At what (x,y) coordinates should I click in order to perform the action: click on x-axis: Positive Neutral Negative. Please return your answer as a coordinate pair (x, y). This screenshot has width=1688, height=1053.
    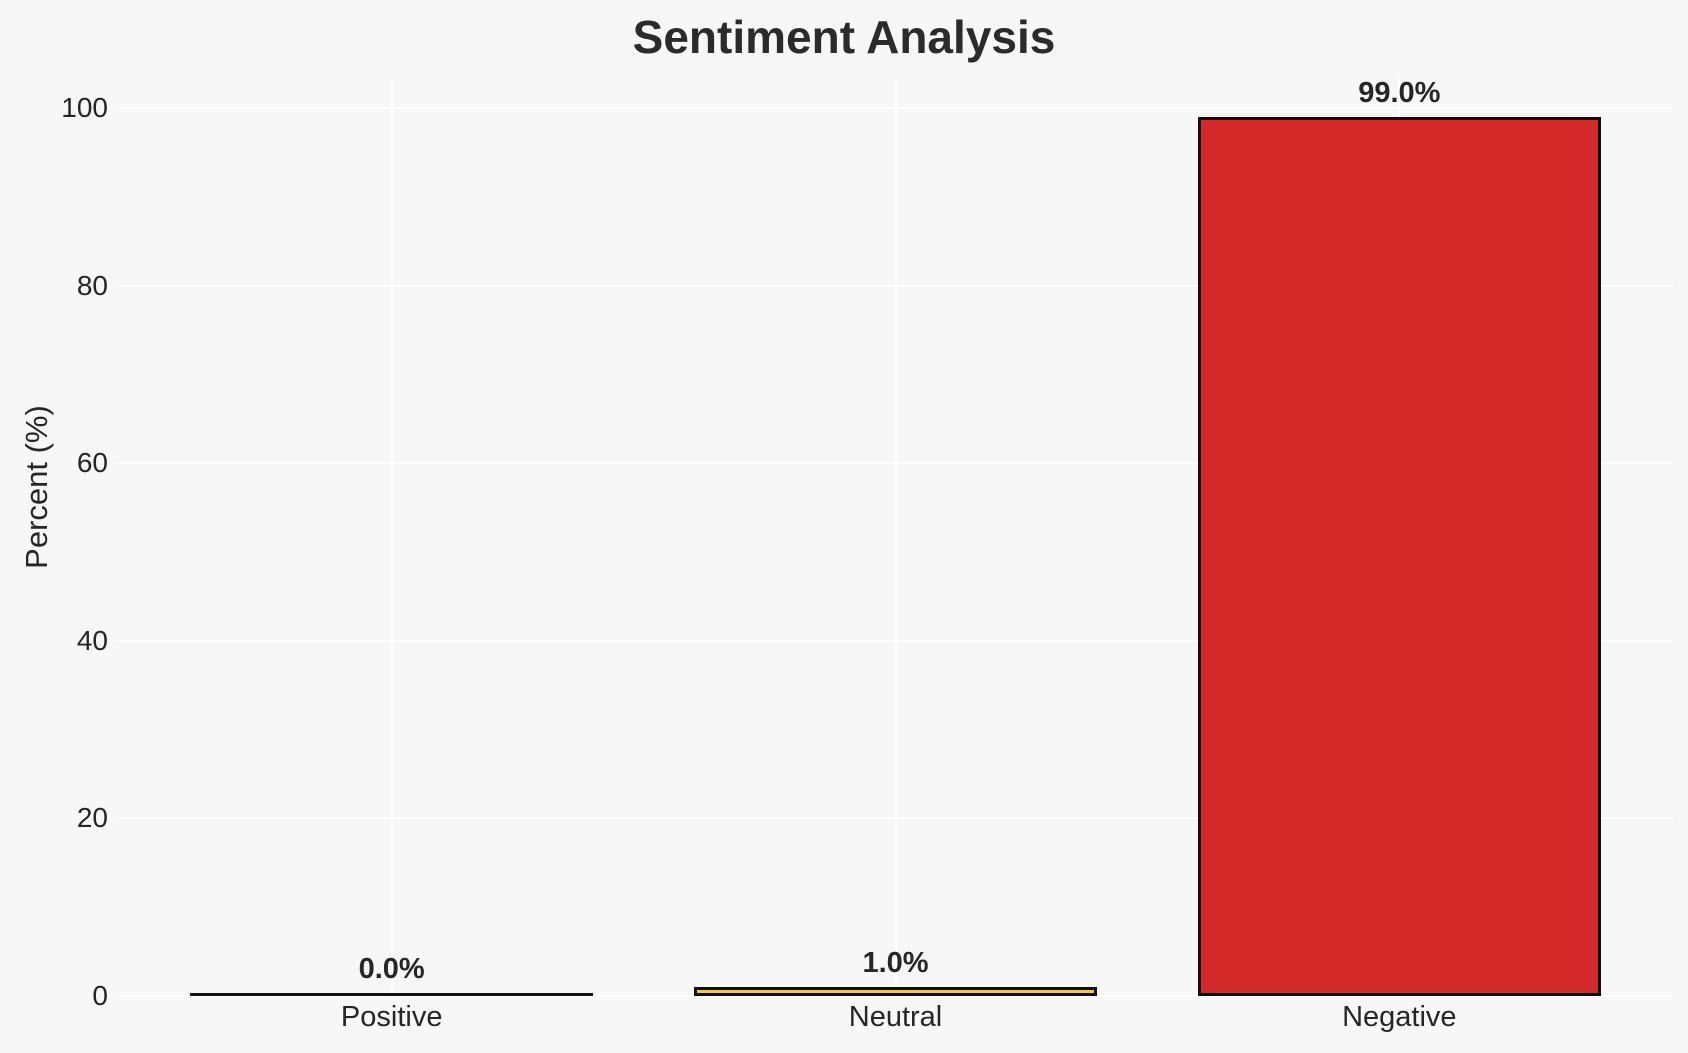
    Looking at the image, I should click on (895, 1021).